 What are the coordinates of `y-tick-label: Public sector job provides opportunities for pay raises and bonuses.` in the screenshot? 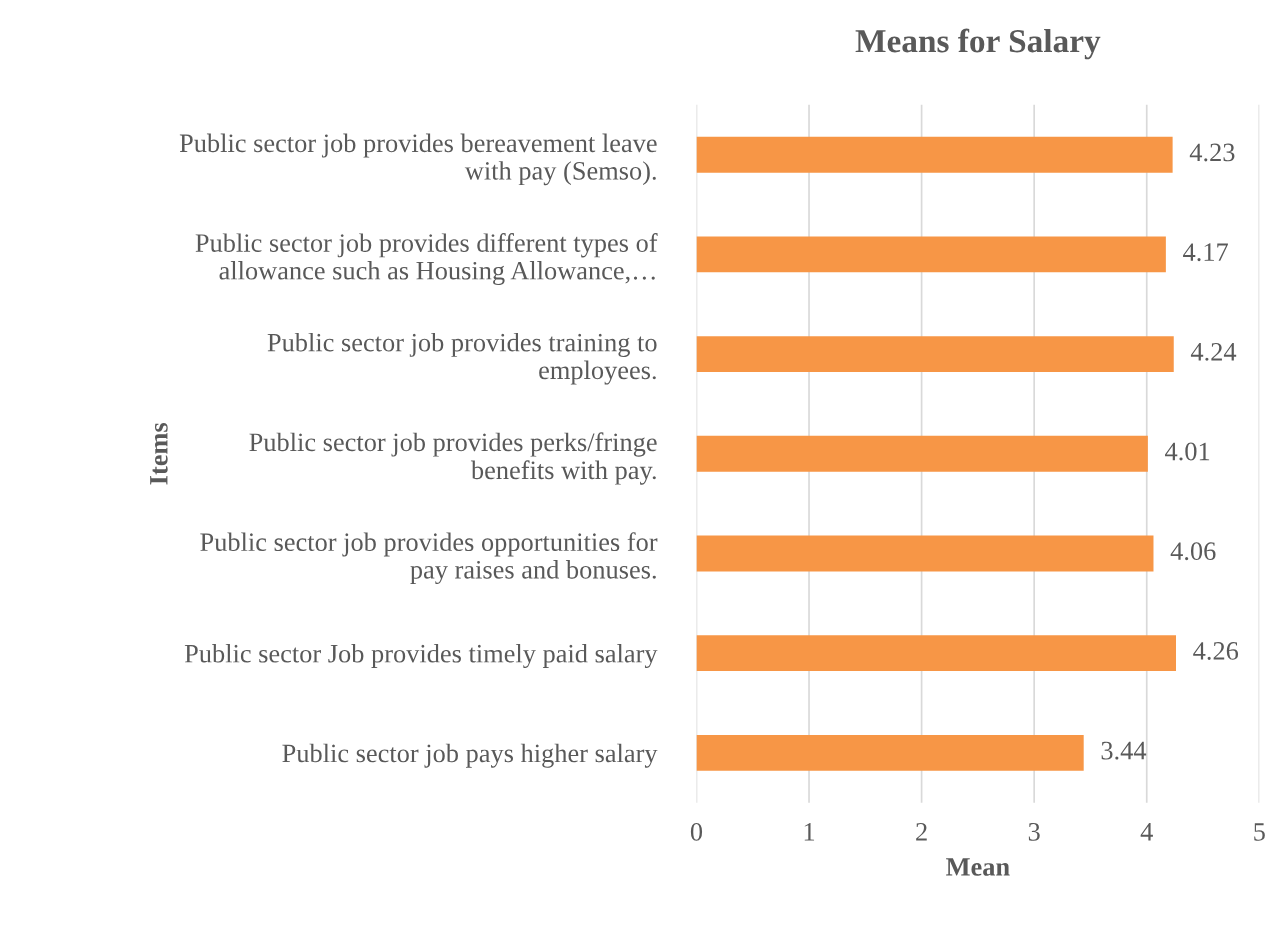 It's located at (429, 558).